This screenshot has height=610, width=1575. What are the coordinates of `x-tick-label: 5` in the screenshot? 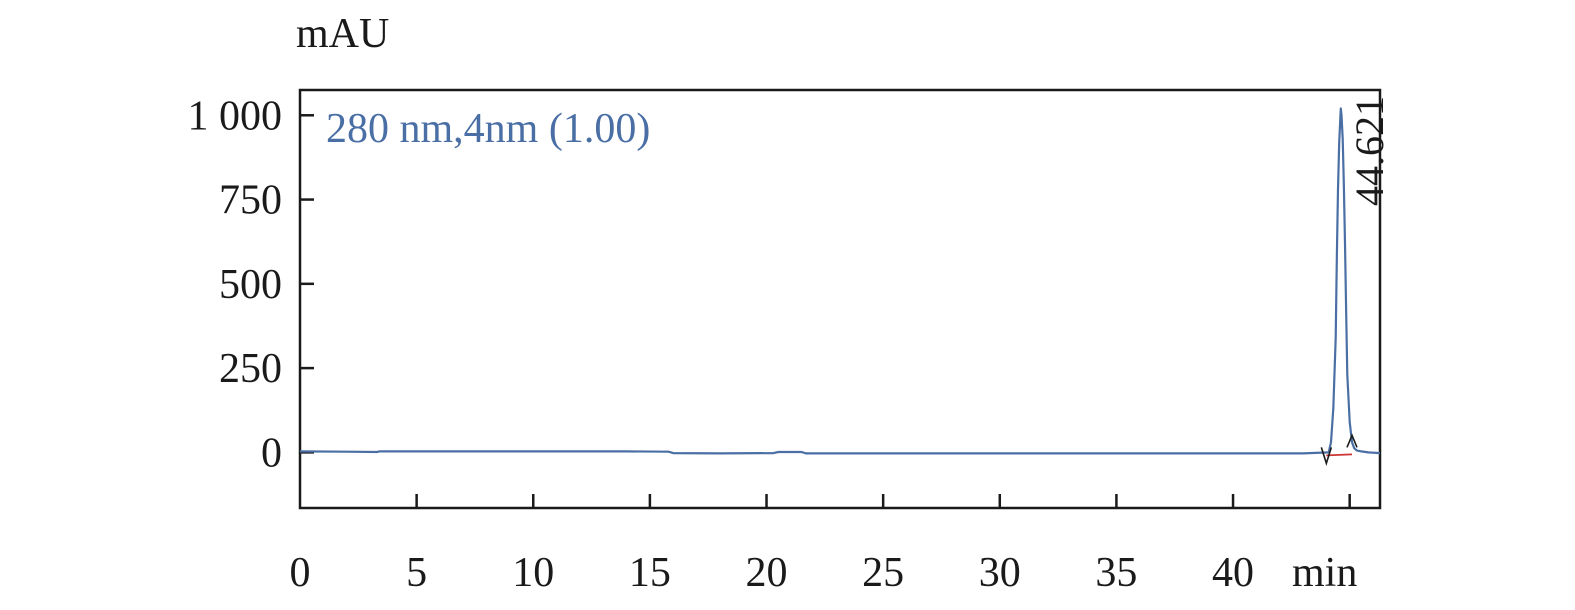 It's located at (416, 573).